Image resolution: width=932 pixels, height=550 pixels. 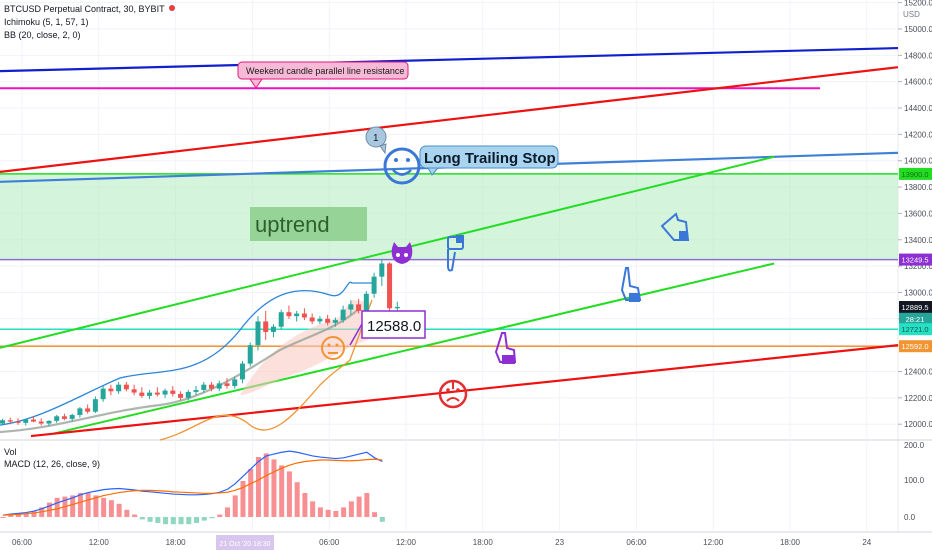 I want to click on price-callout: 12588.0, so click(x=387, y=328).